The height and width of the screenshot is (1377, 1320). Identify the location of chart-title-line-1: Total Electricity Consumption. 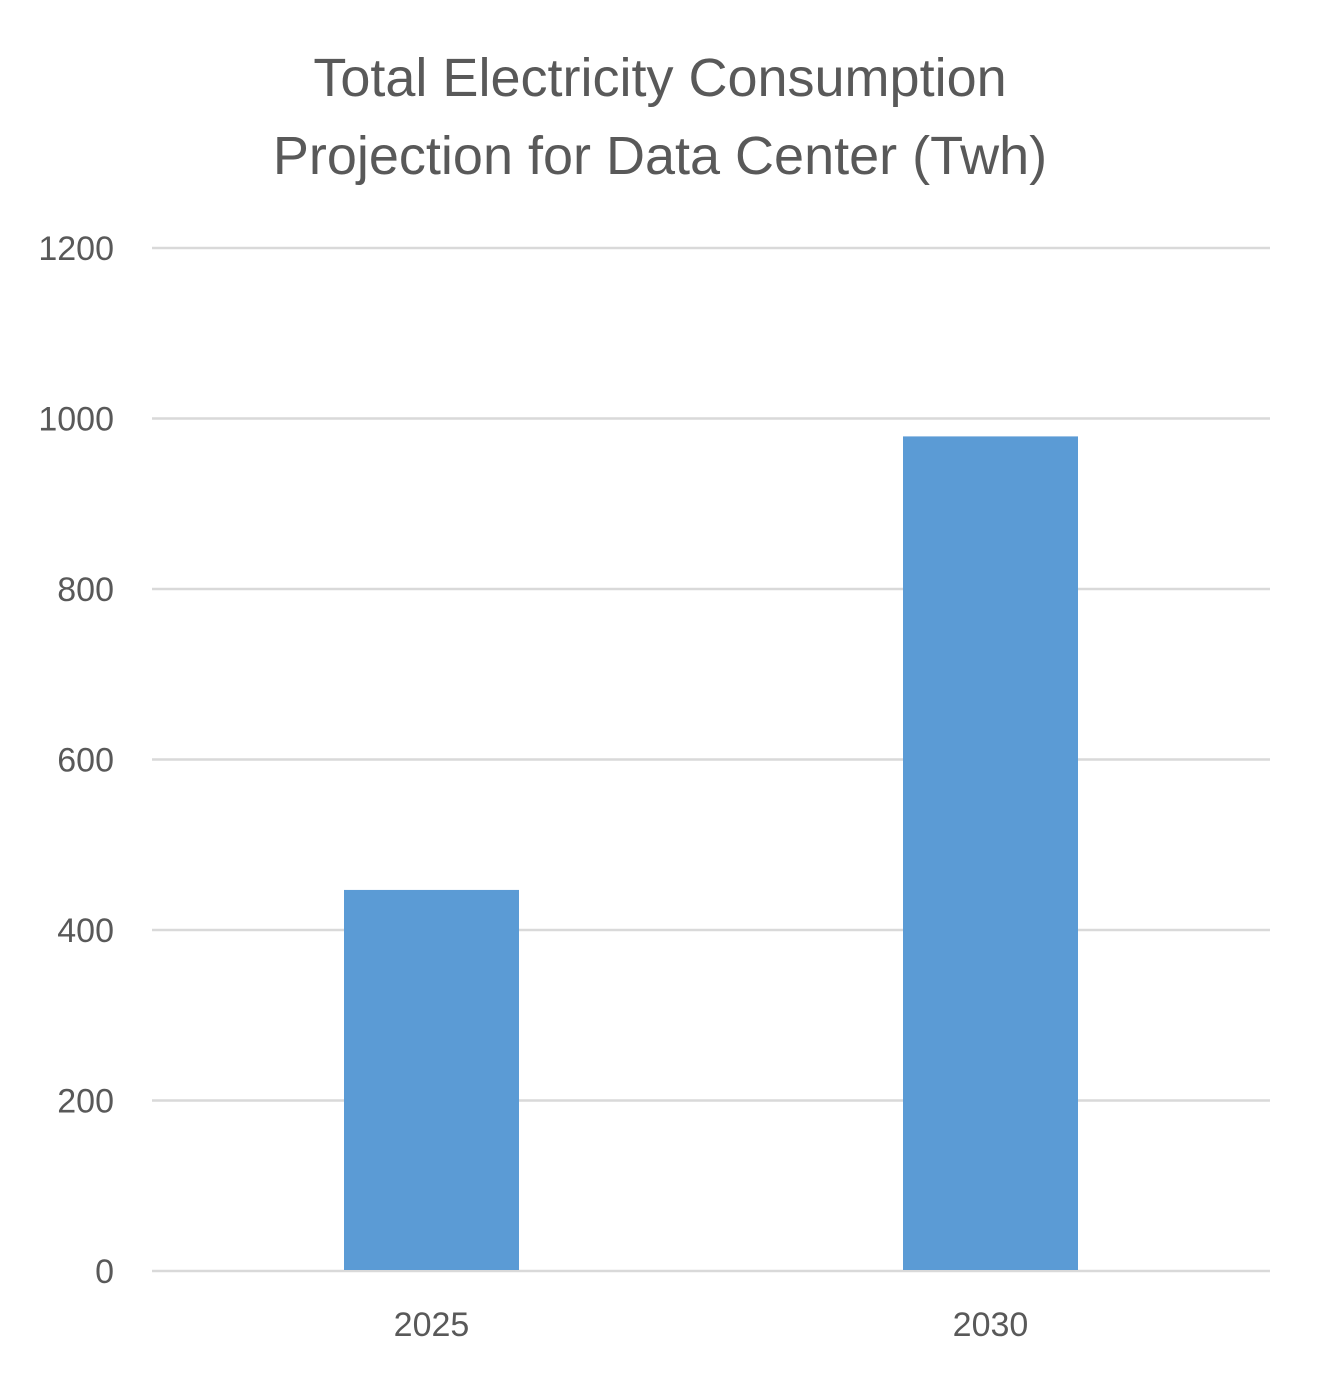
(659, 78).